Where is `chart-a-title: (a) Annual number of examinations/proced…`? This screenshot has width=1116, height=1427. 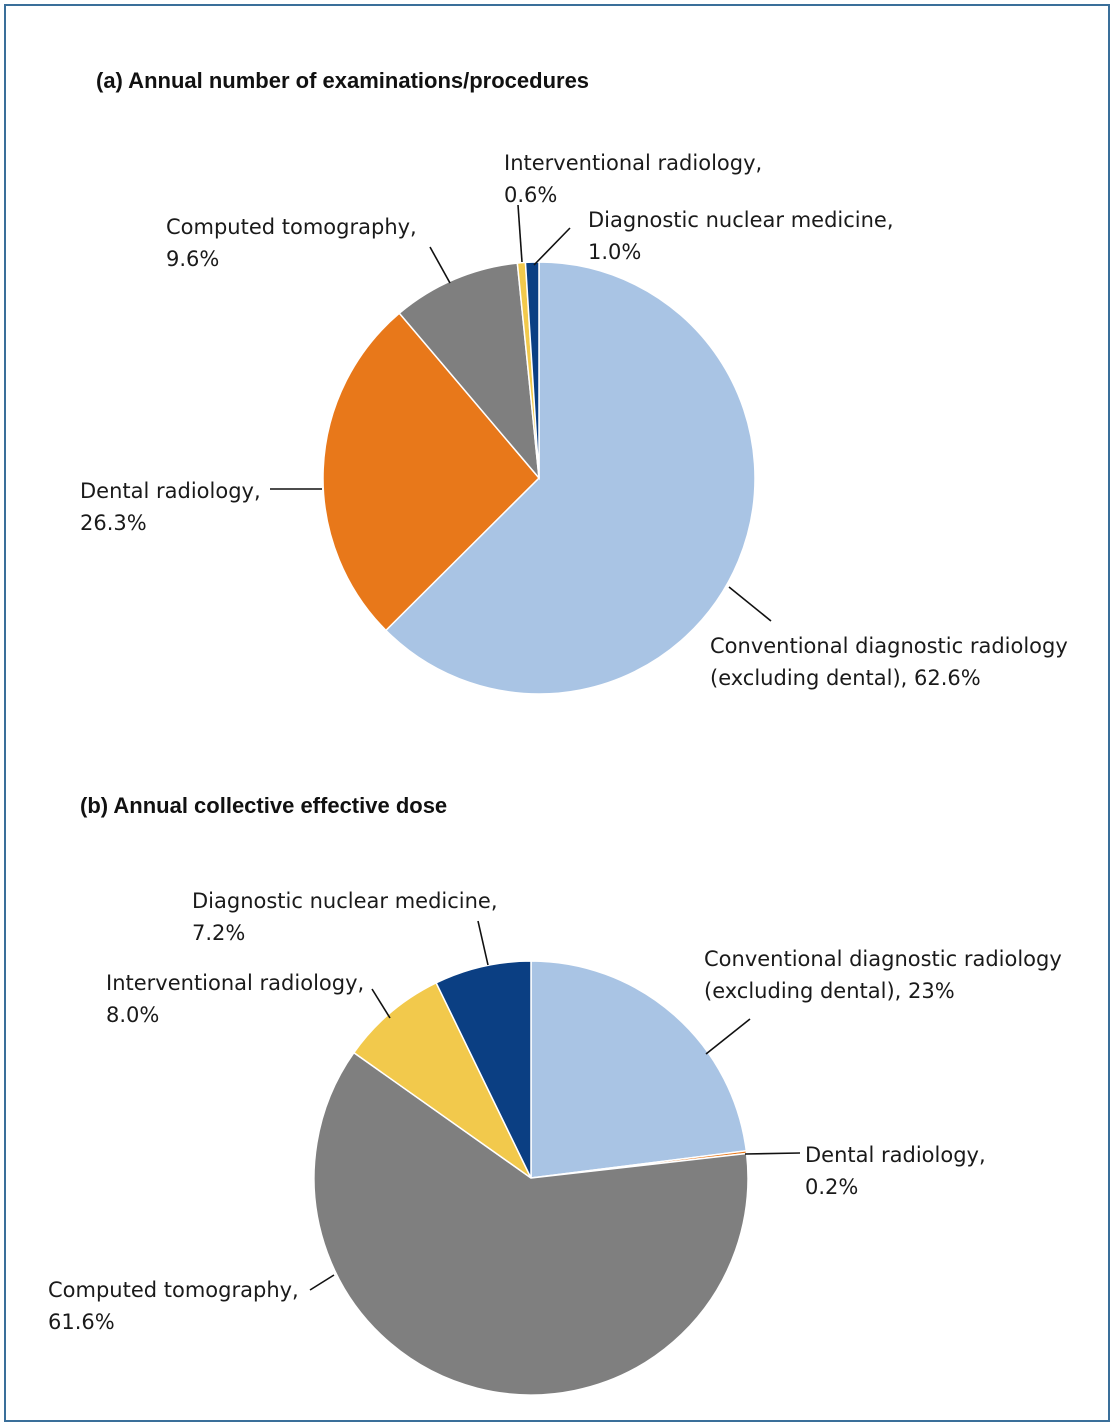 chart-a-title: (a) Annual number of examinations/proced… is located at coordinates (342, 80).